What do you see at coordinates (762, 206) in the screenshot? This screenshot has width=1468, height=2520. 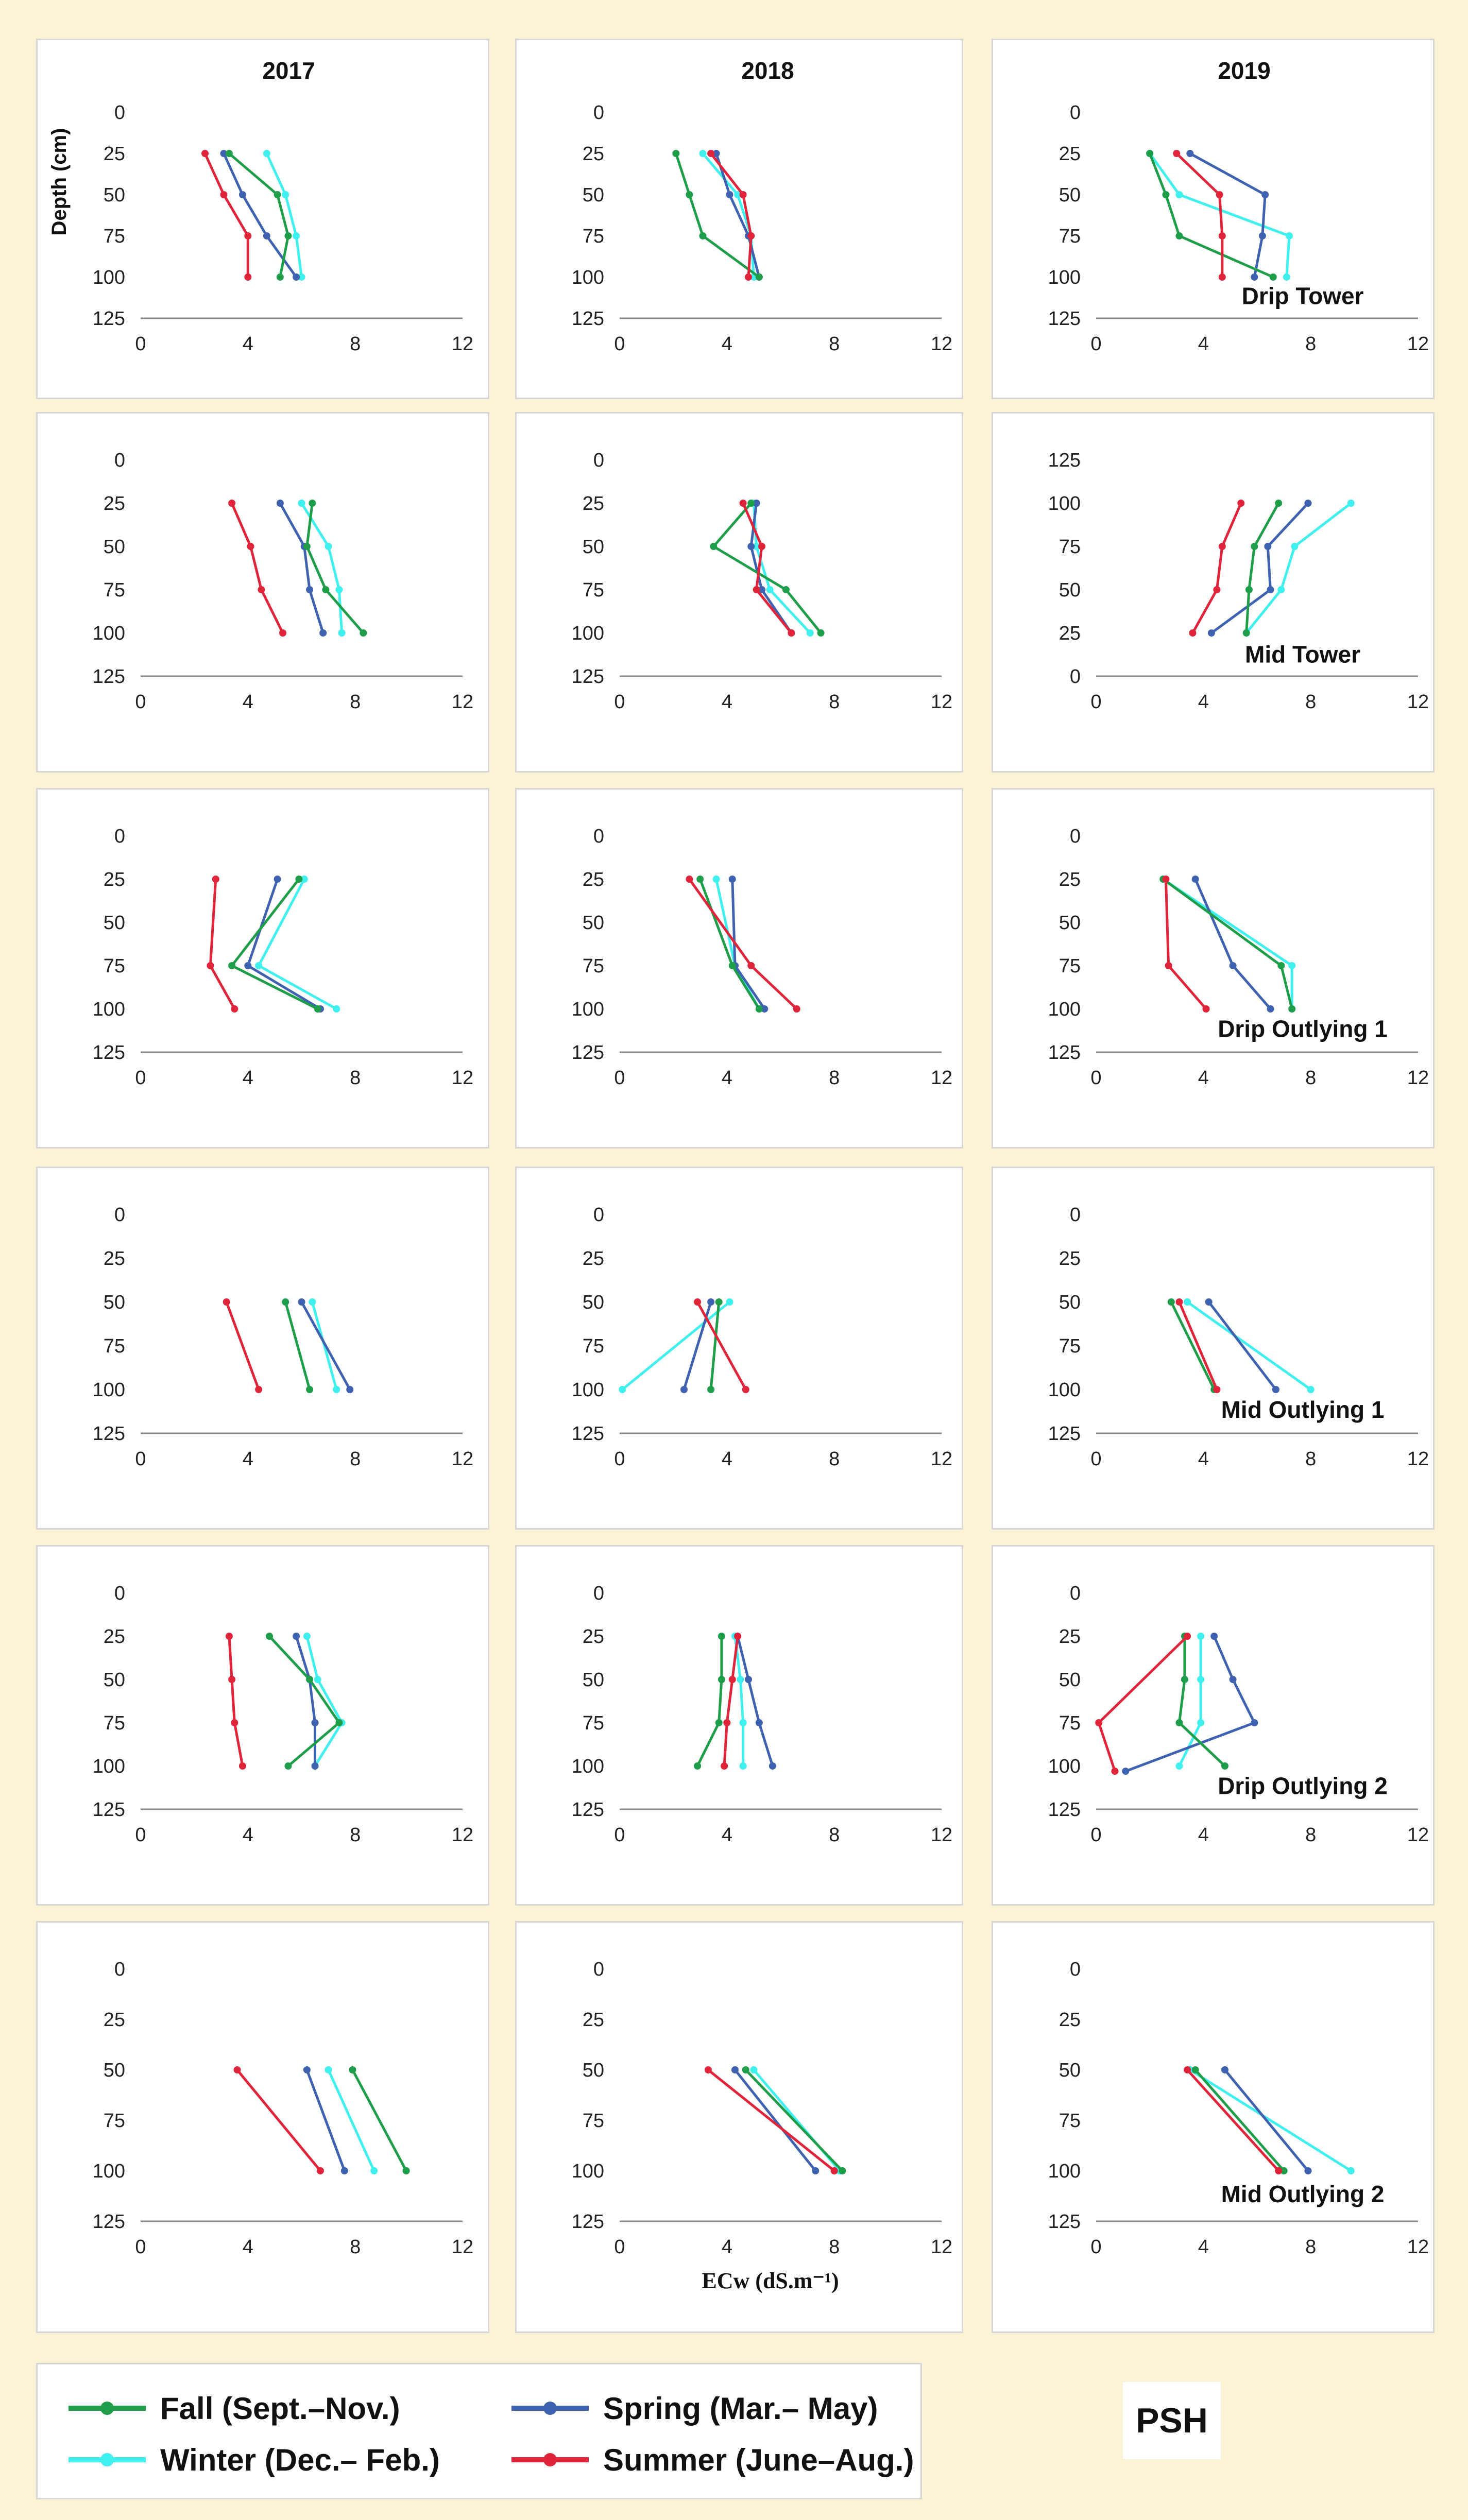 I see `chart-svg: 0 4 8 12 0 25 50 75 100 125 2018` at bounding box center [762, 206].